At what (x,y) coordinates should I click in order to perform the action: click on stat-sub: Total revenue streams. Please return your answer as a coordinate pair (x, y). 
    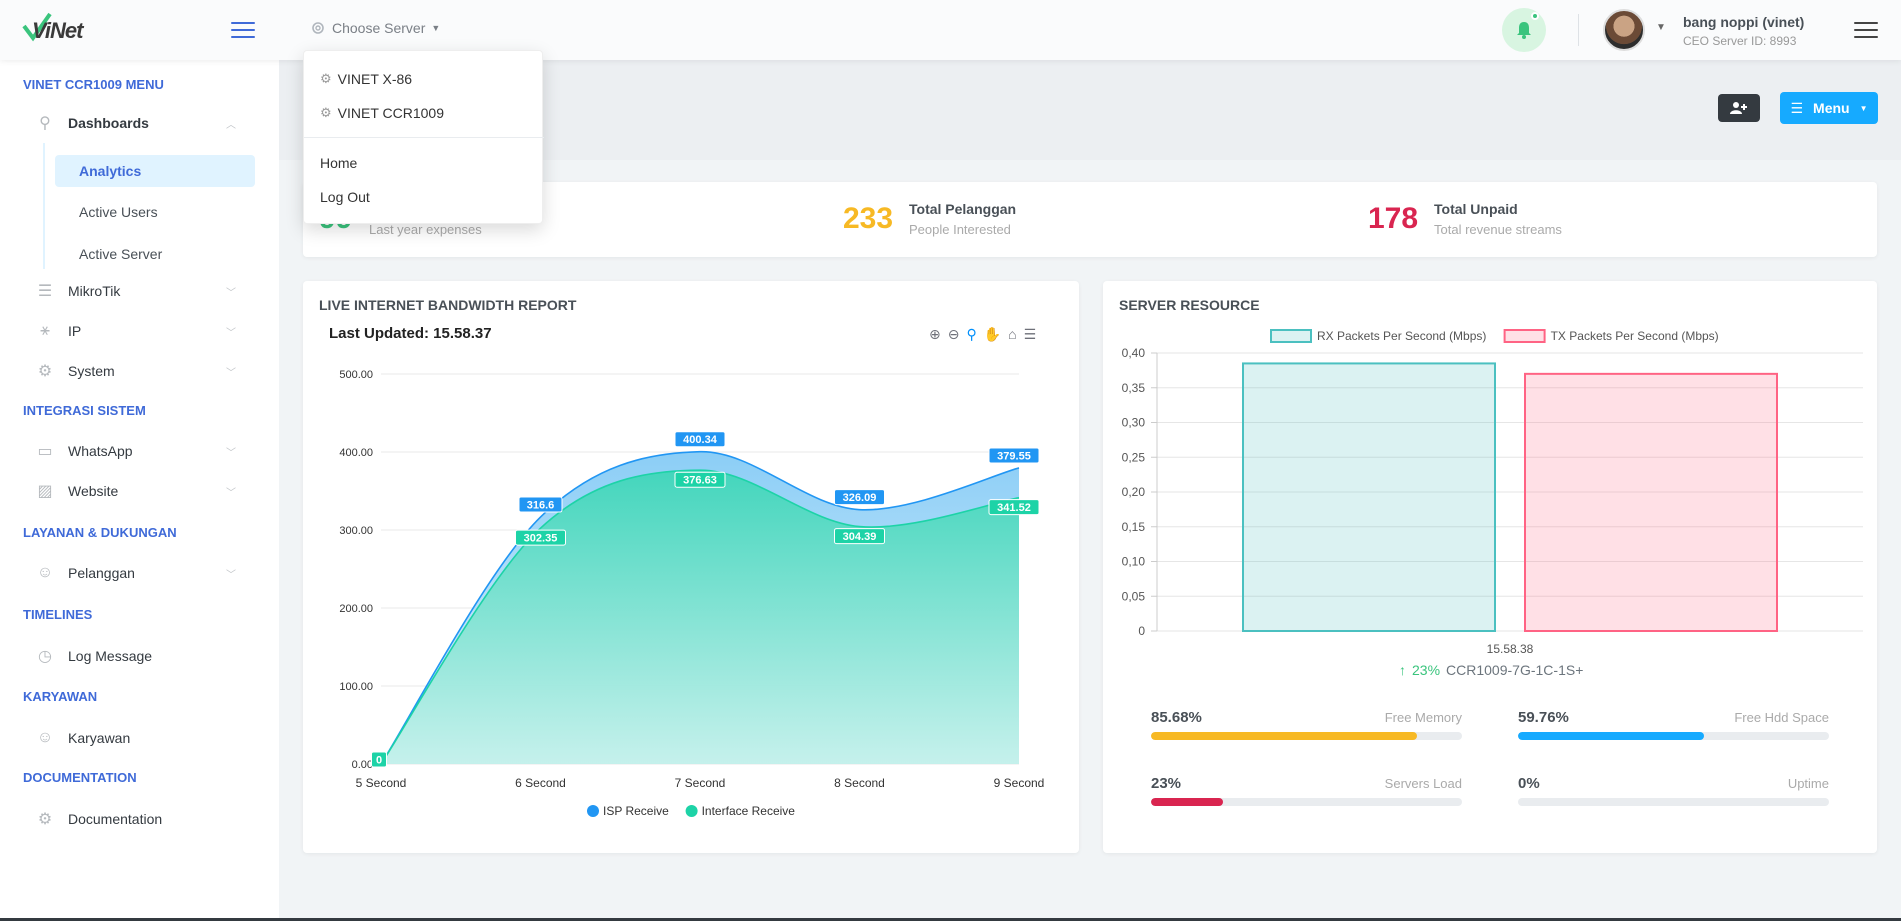
    Looking at the image, I should click on (1498, 229).